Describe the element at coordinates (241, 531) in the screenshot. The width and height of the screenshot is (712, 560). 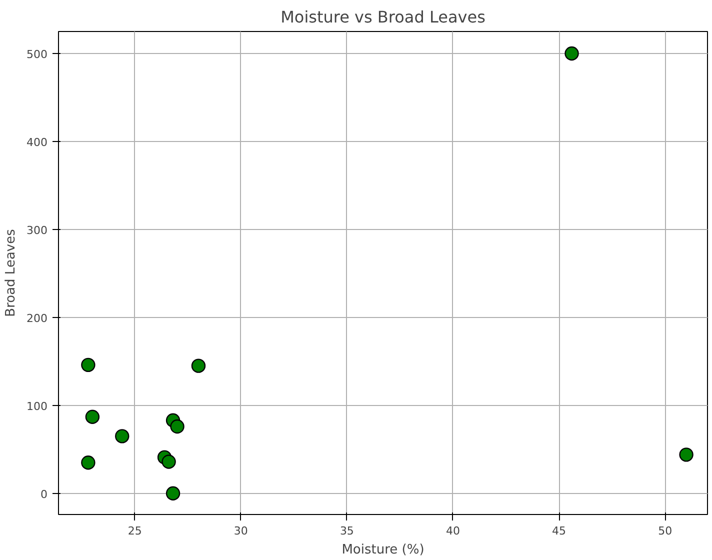
I see `x-tick-label: 30` at that location.